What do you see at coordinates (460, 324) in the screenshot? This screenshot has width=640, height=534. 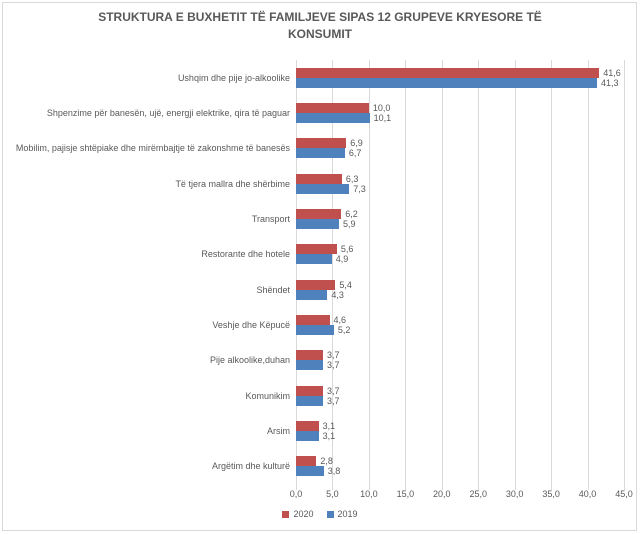 I see `bar-group: 4,6 5,2` at bounding box center [460, 324].